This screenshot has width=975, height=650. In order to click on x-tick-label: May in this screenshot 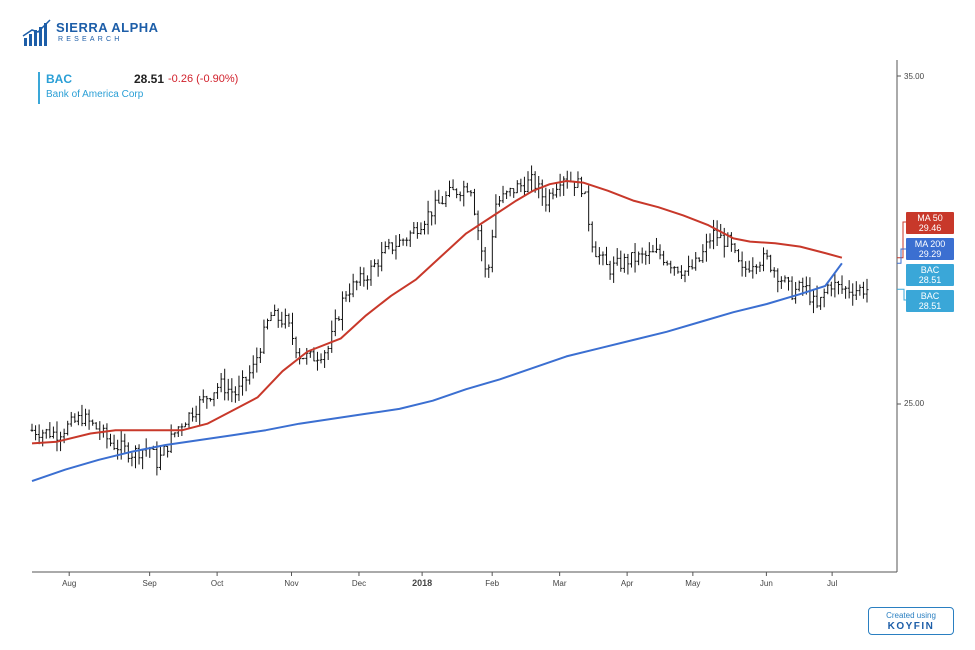, I will do `click(693, 583)`.